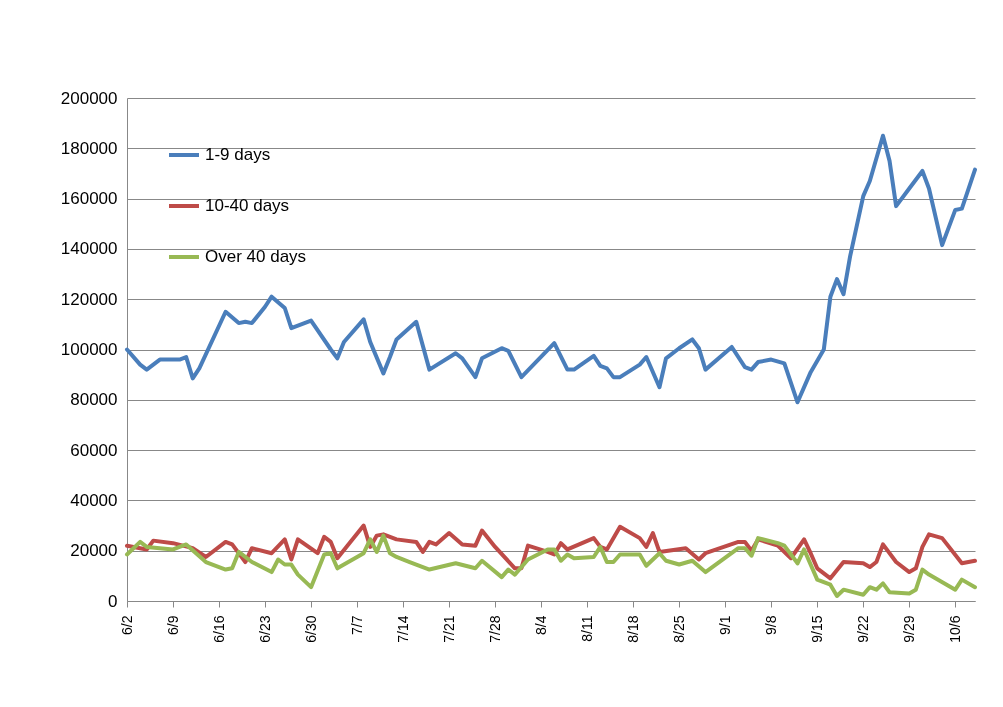  Describe the element at coordinates (310, 629) in the screenshot. I see `x-tick-label: 6/30` at that location.